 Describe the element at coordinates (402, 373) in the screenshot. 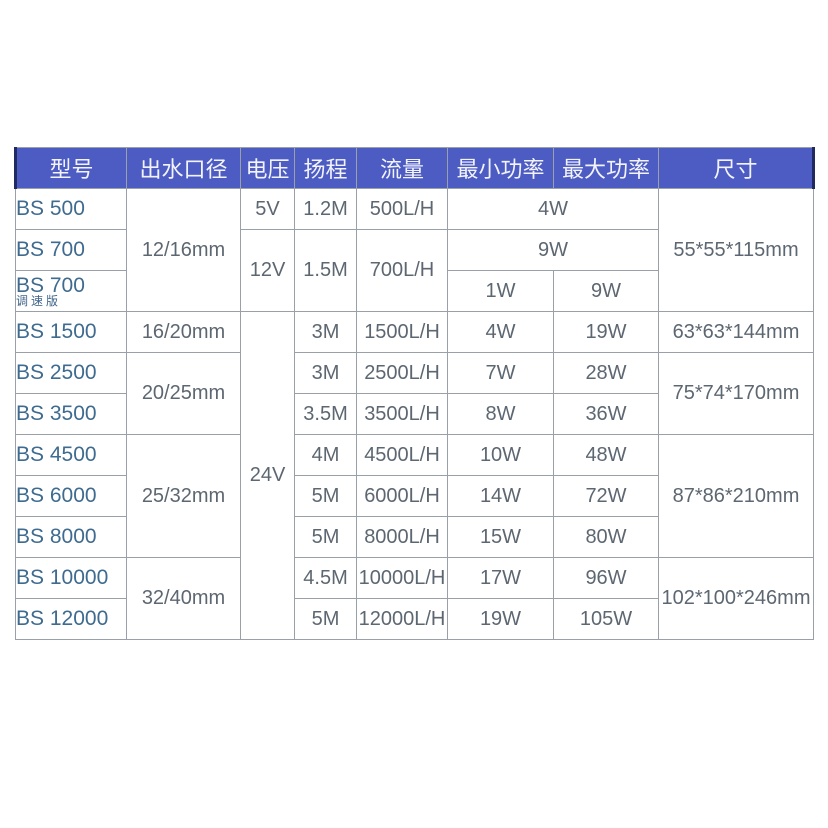

I see `flow-cell: 2500L/H` at that location.